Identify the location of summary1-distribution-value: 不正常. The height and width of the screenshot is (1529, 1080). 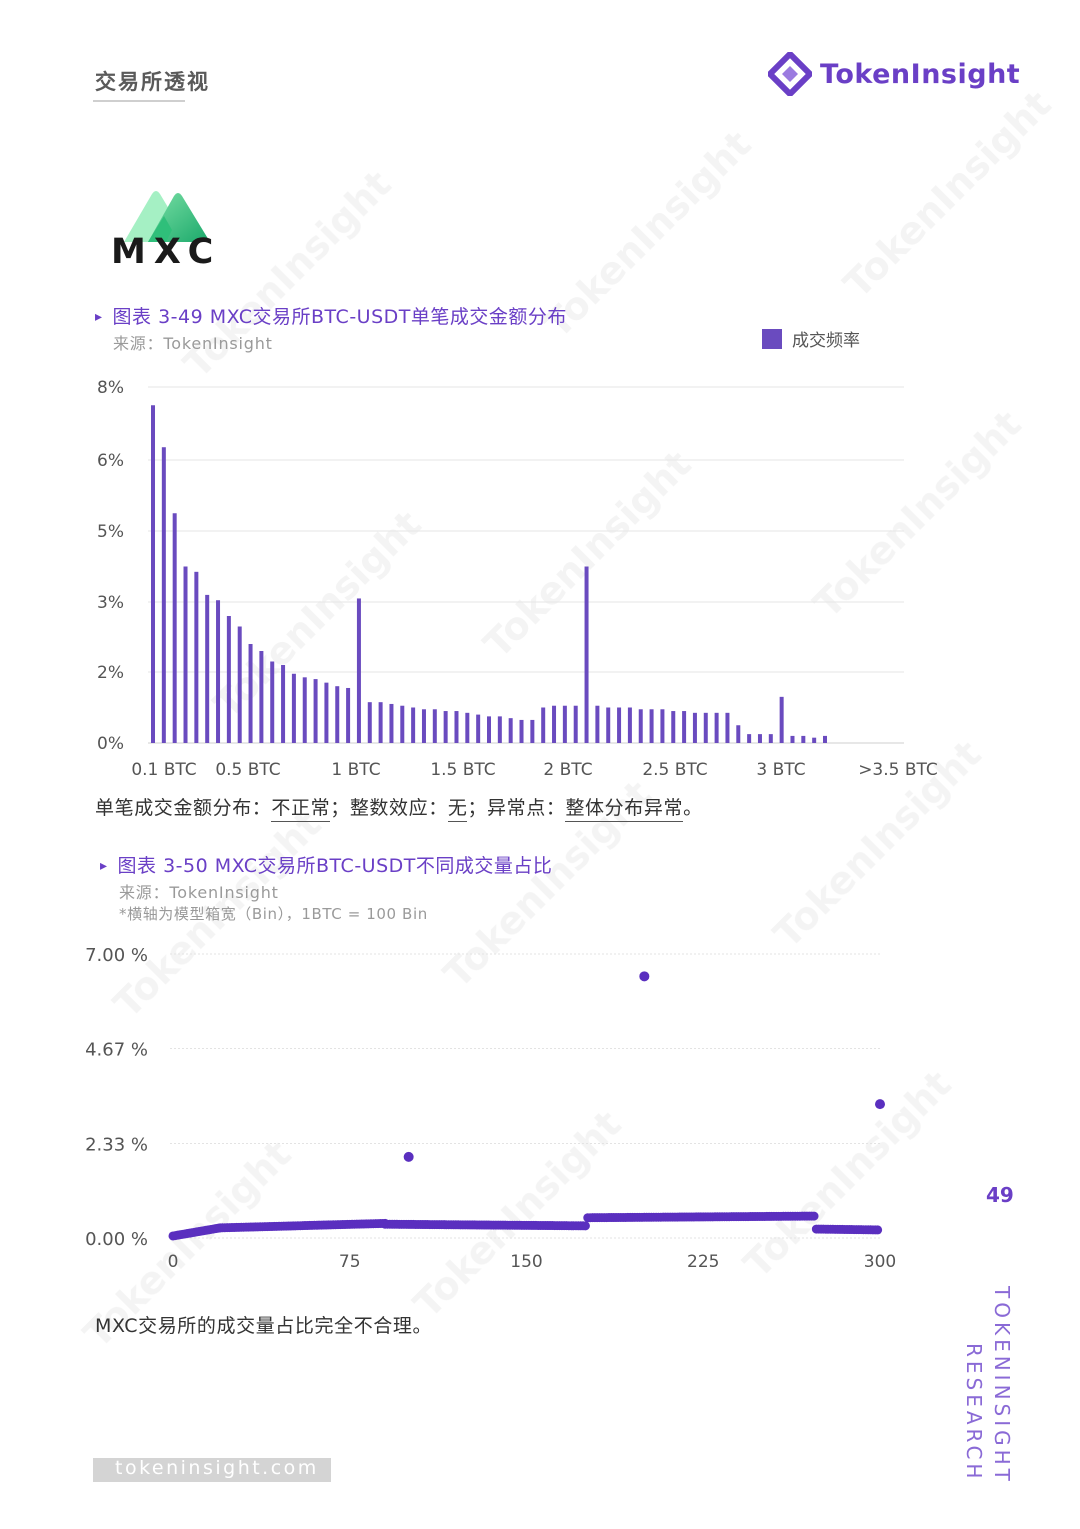
(300, 809).